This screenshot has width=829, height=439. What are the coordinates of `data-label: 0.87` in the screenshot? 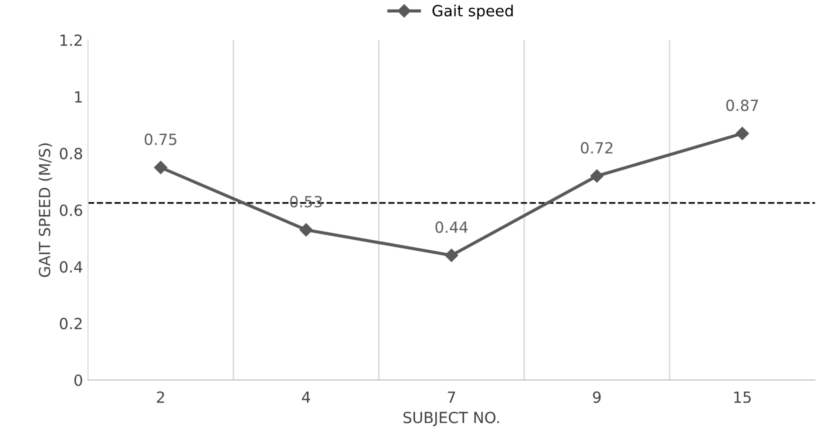 It's located at (742, 106).